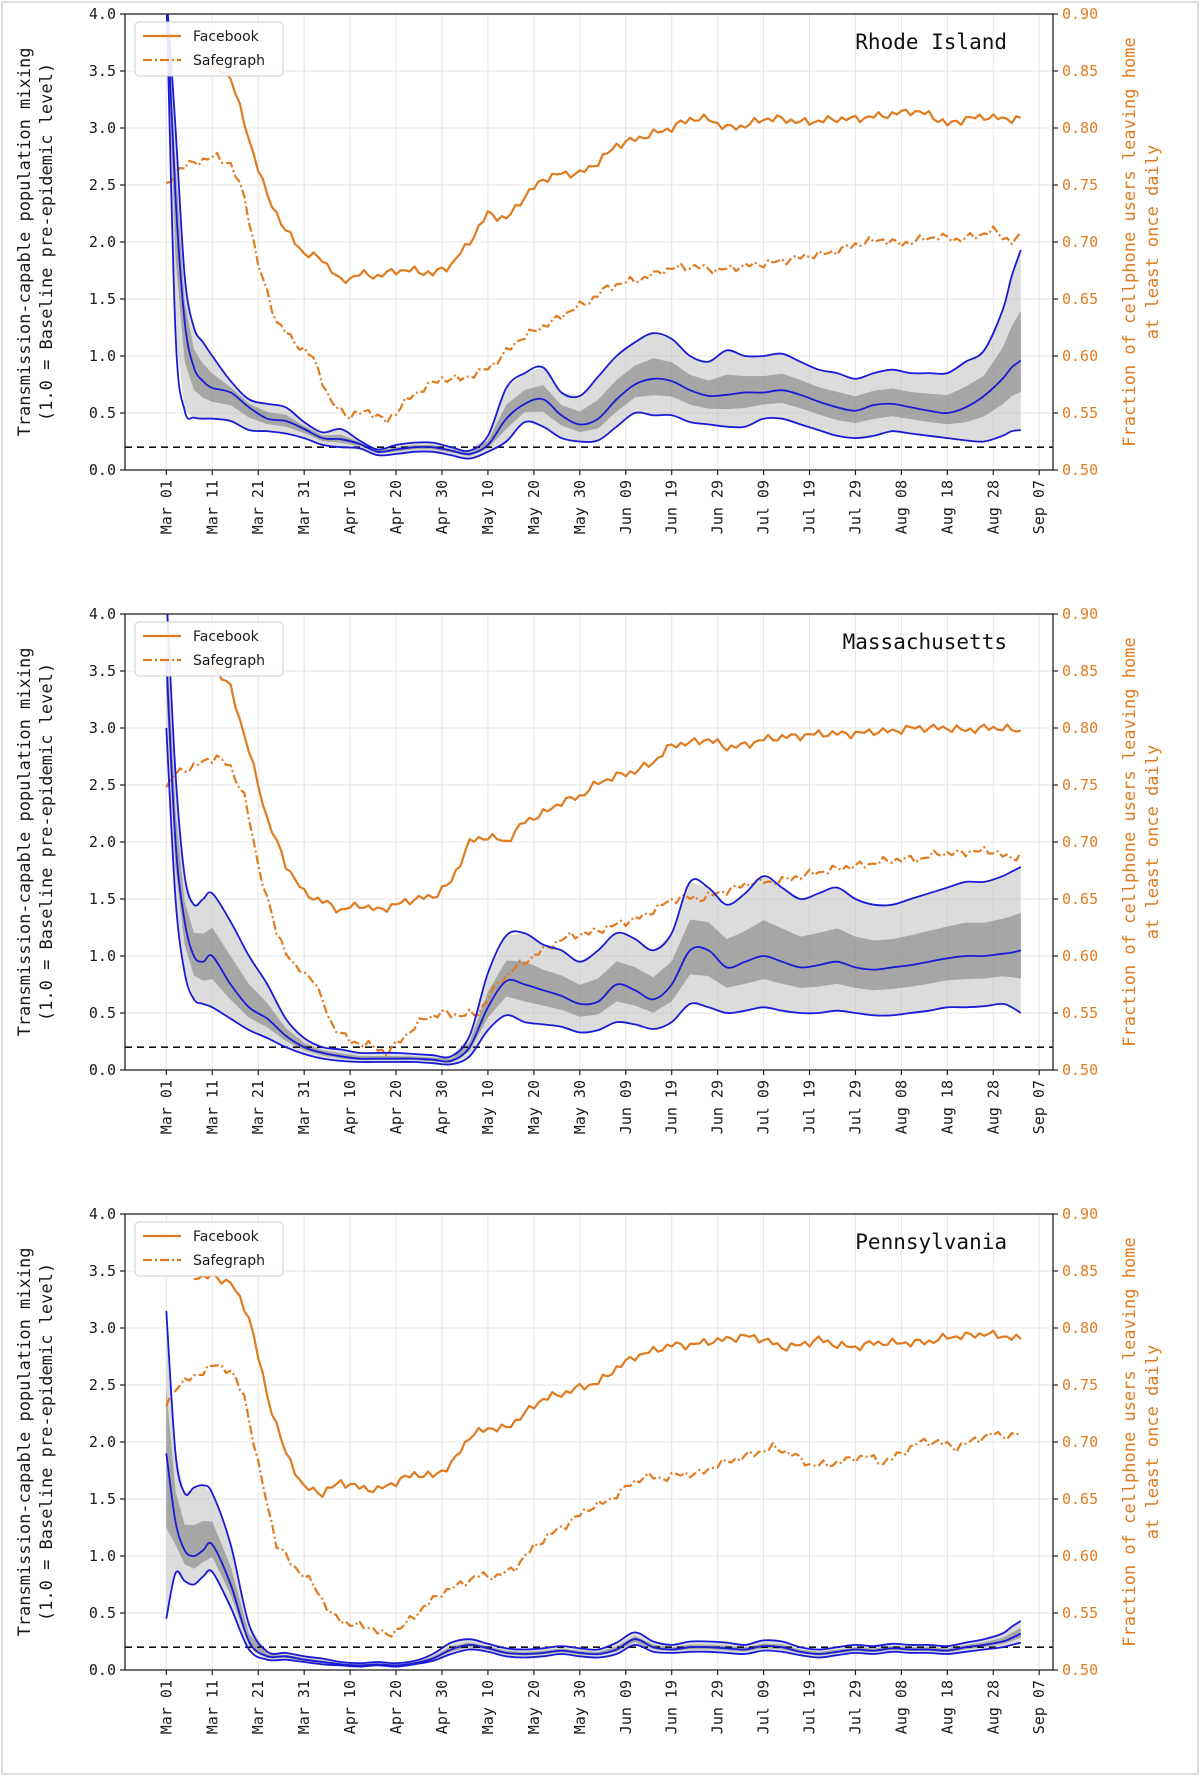 The image size is (1200, 1776). What do you see at coordinates (607, 1385) in the screenshot?
I see `series-line-facebook` at bounding box center [607, 1385].